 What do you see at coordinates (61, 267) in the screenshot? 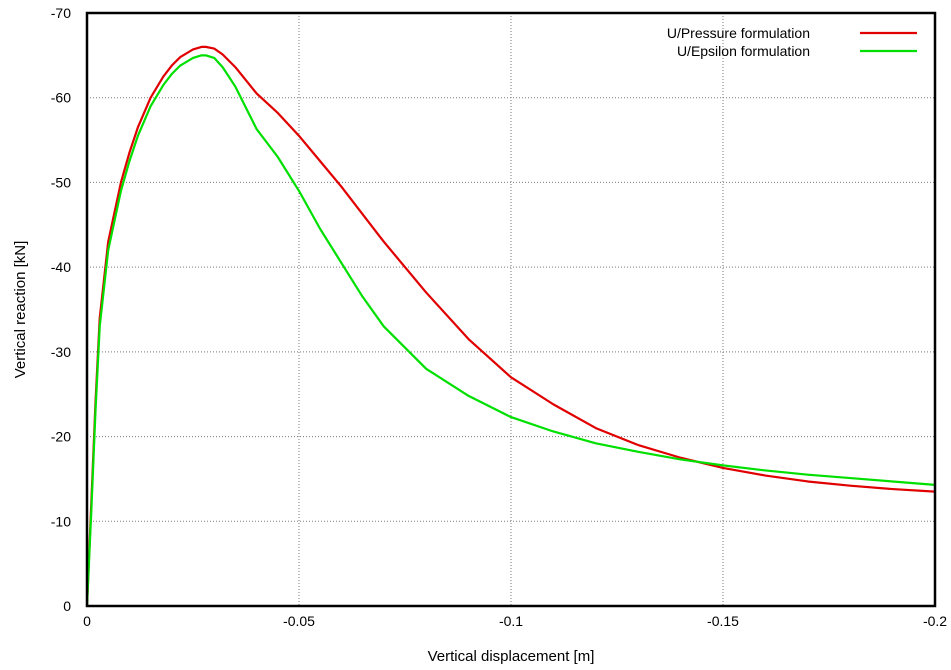
I see `y-tick-label: -40` at bounding box center [61, 267].